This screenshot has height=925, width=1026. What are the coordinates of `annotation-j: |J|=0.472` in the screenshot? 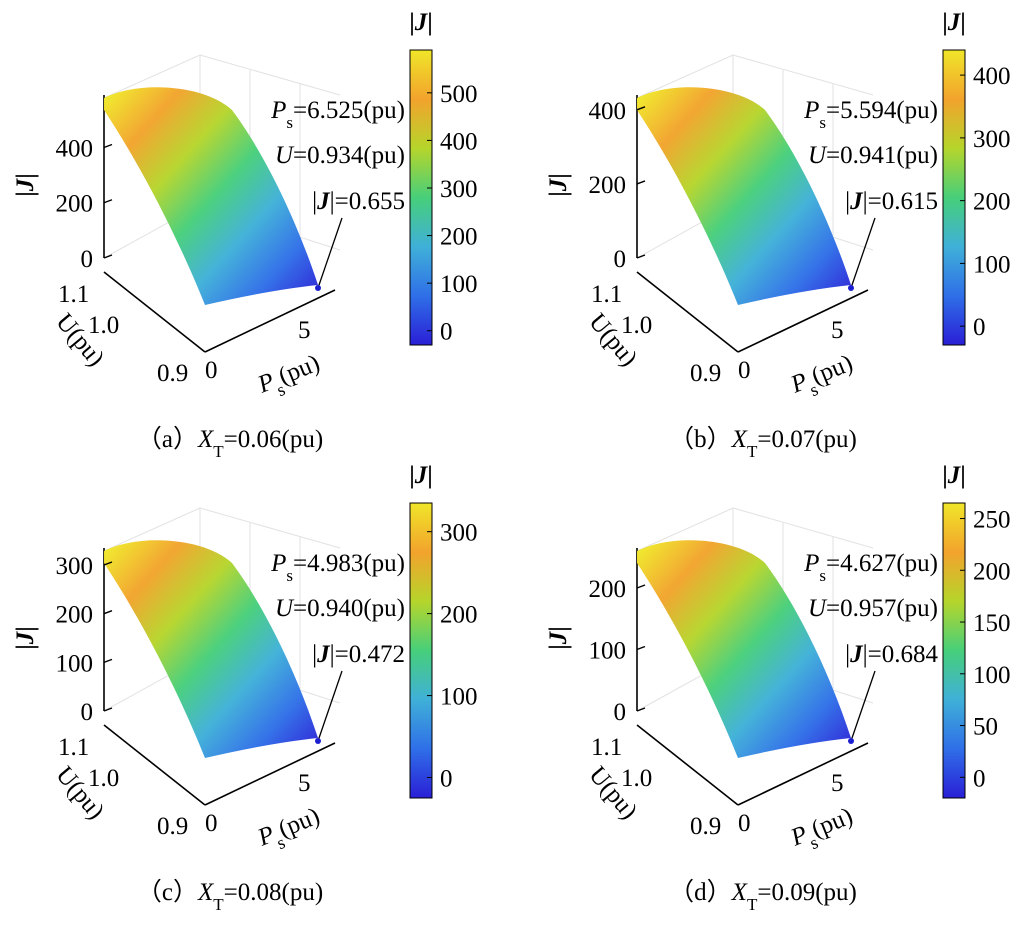 It's located at (358, 654).